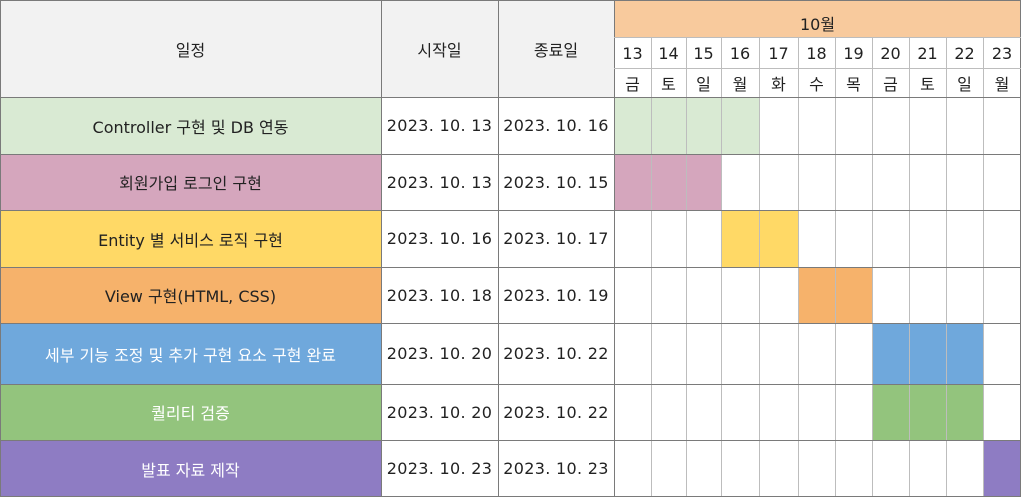 This screenshot has height=497, width=1021. I want to click on day-number: 15, so click(703, 53).